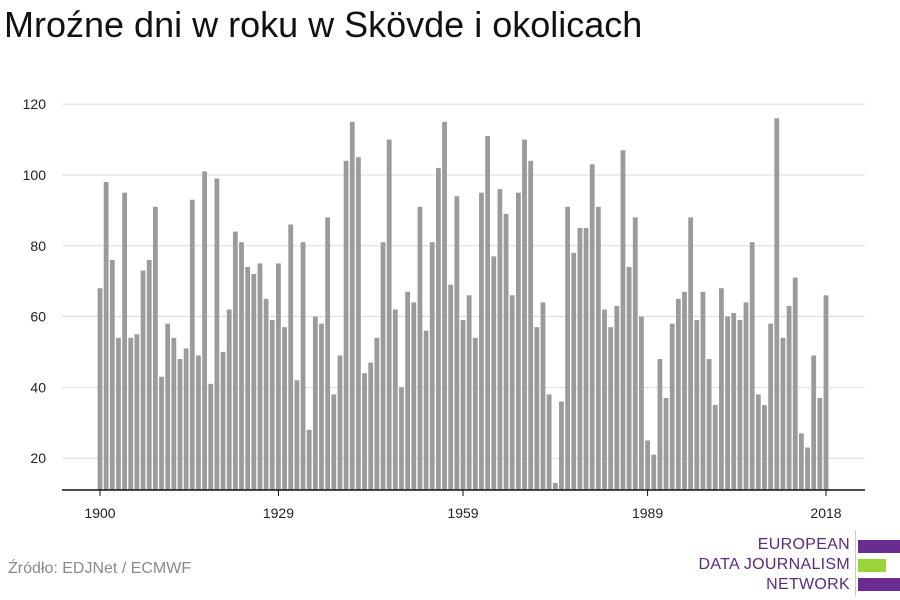 This screenshot has width=900, height=600. I want to click on edjnet-logo: EUROPEAN DATA JOURNALISM NETWORK, so click(799, 564).